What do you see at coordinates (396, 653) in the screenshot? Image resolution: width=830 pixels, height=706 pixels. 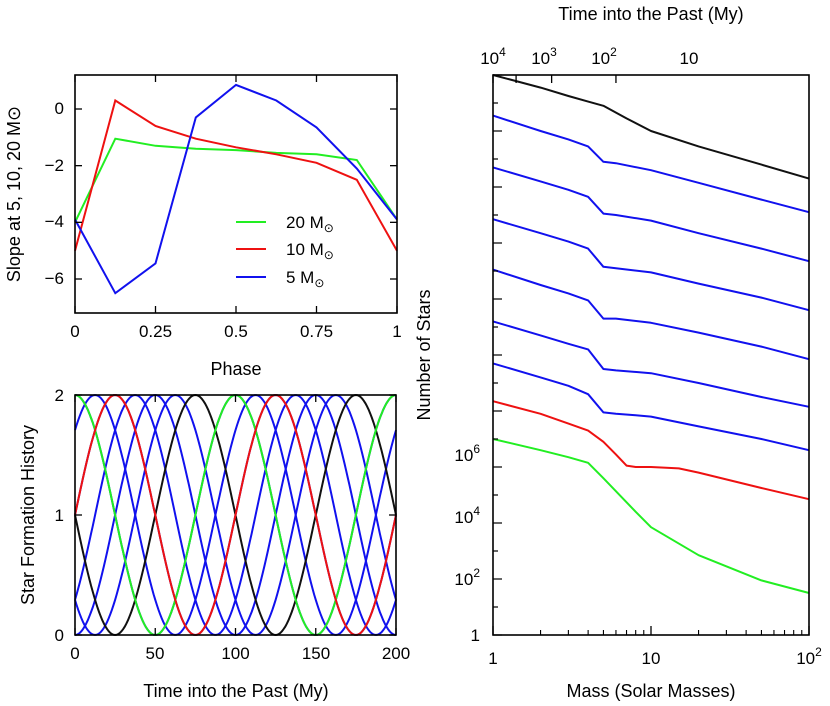 I see `sfh-xtick-label: 200` at bounding box center [396, 653].